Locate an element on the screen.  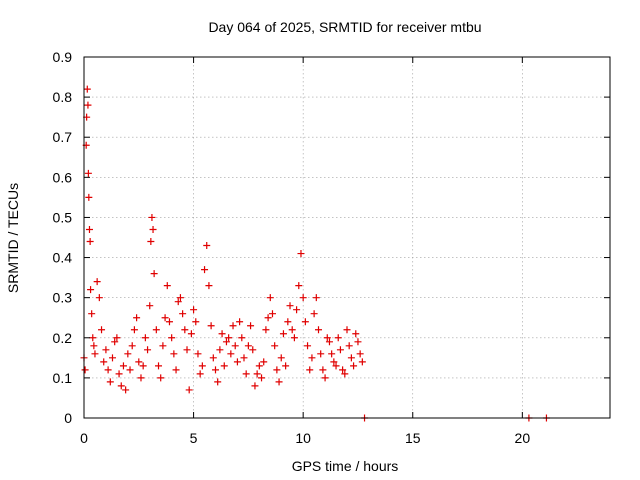
y-tick-label: 0.4 is located at coordinates (63, 258).